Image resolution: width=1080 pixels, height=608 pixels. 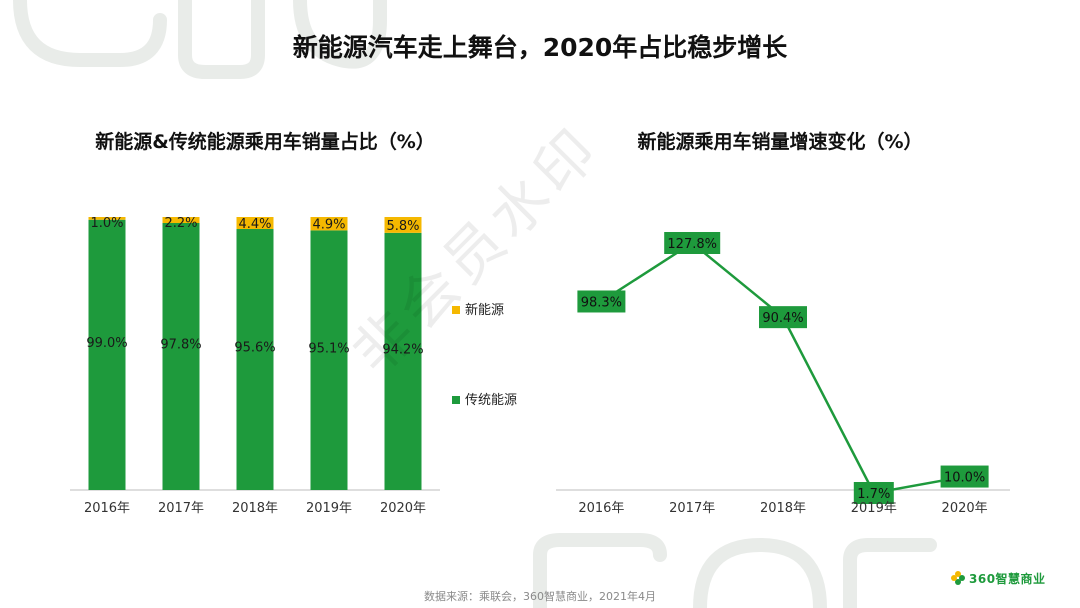 I want to click on bar-label-new-energy: 5.8%, so click(x=402, y=226).